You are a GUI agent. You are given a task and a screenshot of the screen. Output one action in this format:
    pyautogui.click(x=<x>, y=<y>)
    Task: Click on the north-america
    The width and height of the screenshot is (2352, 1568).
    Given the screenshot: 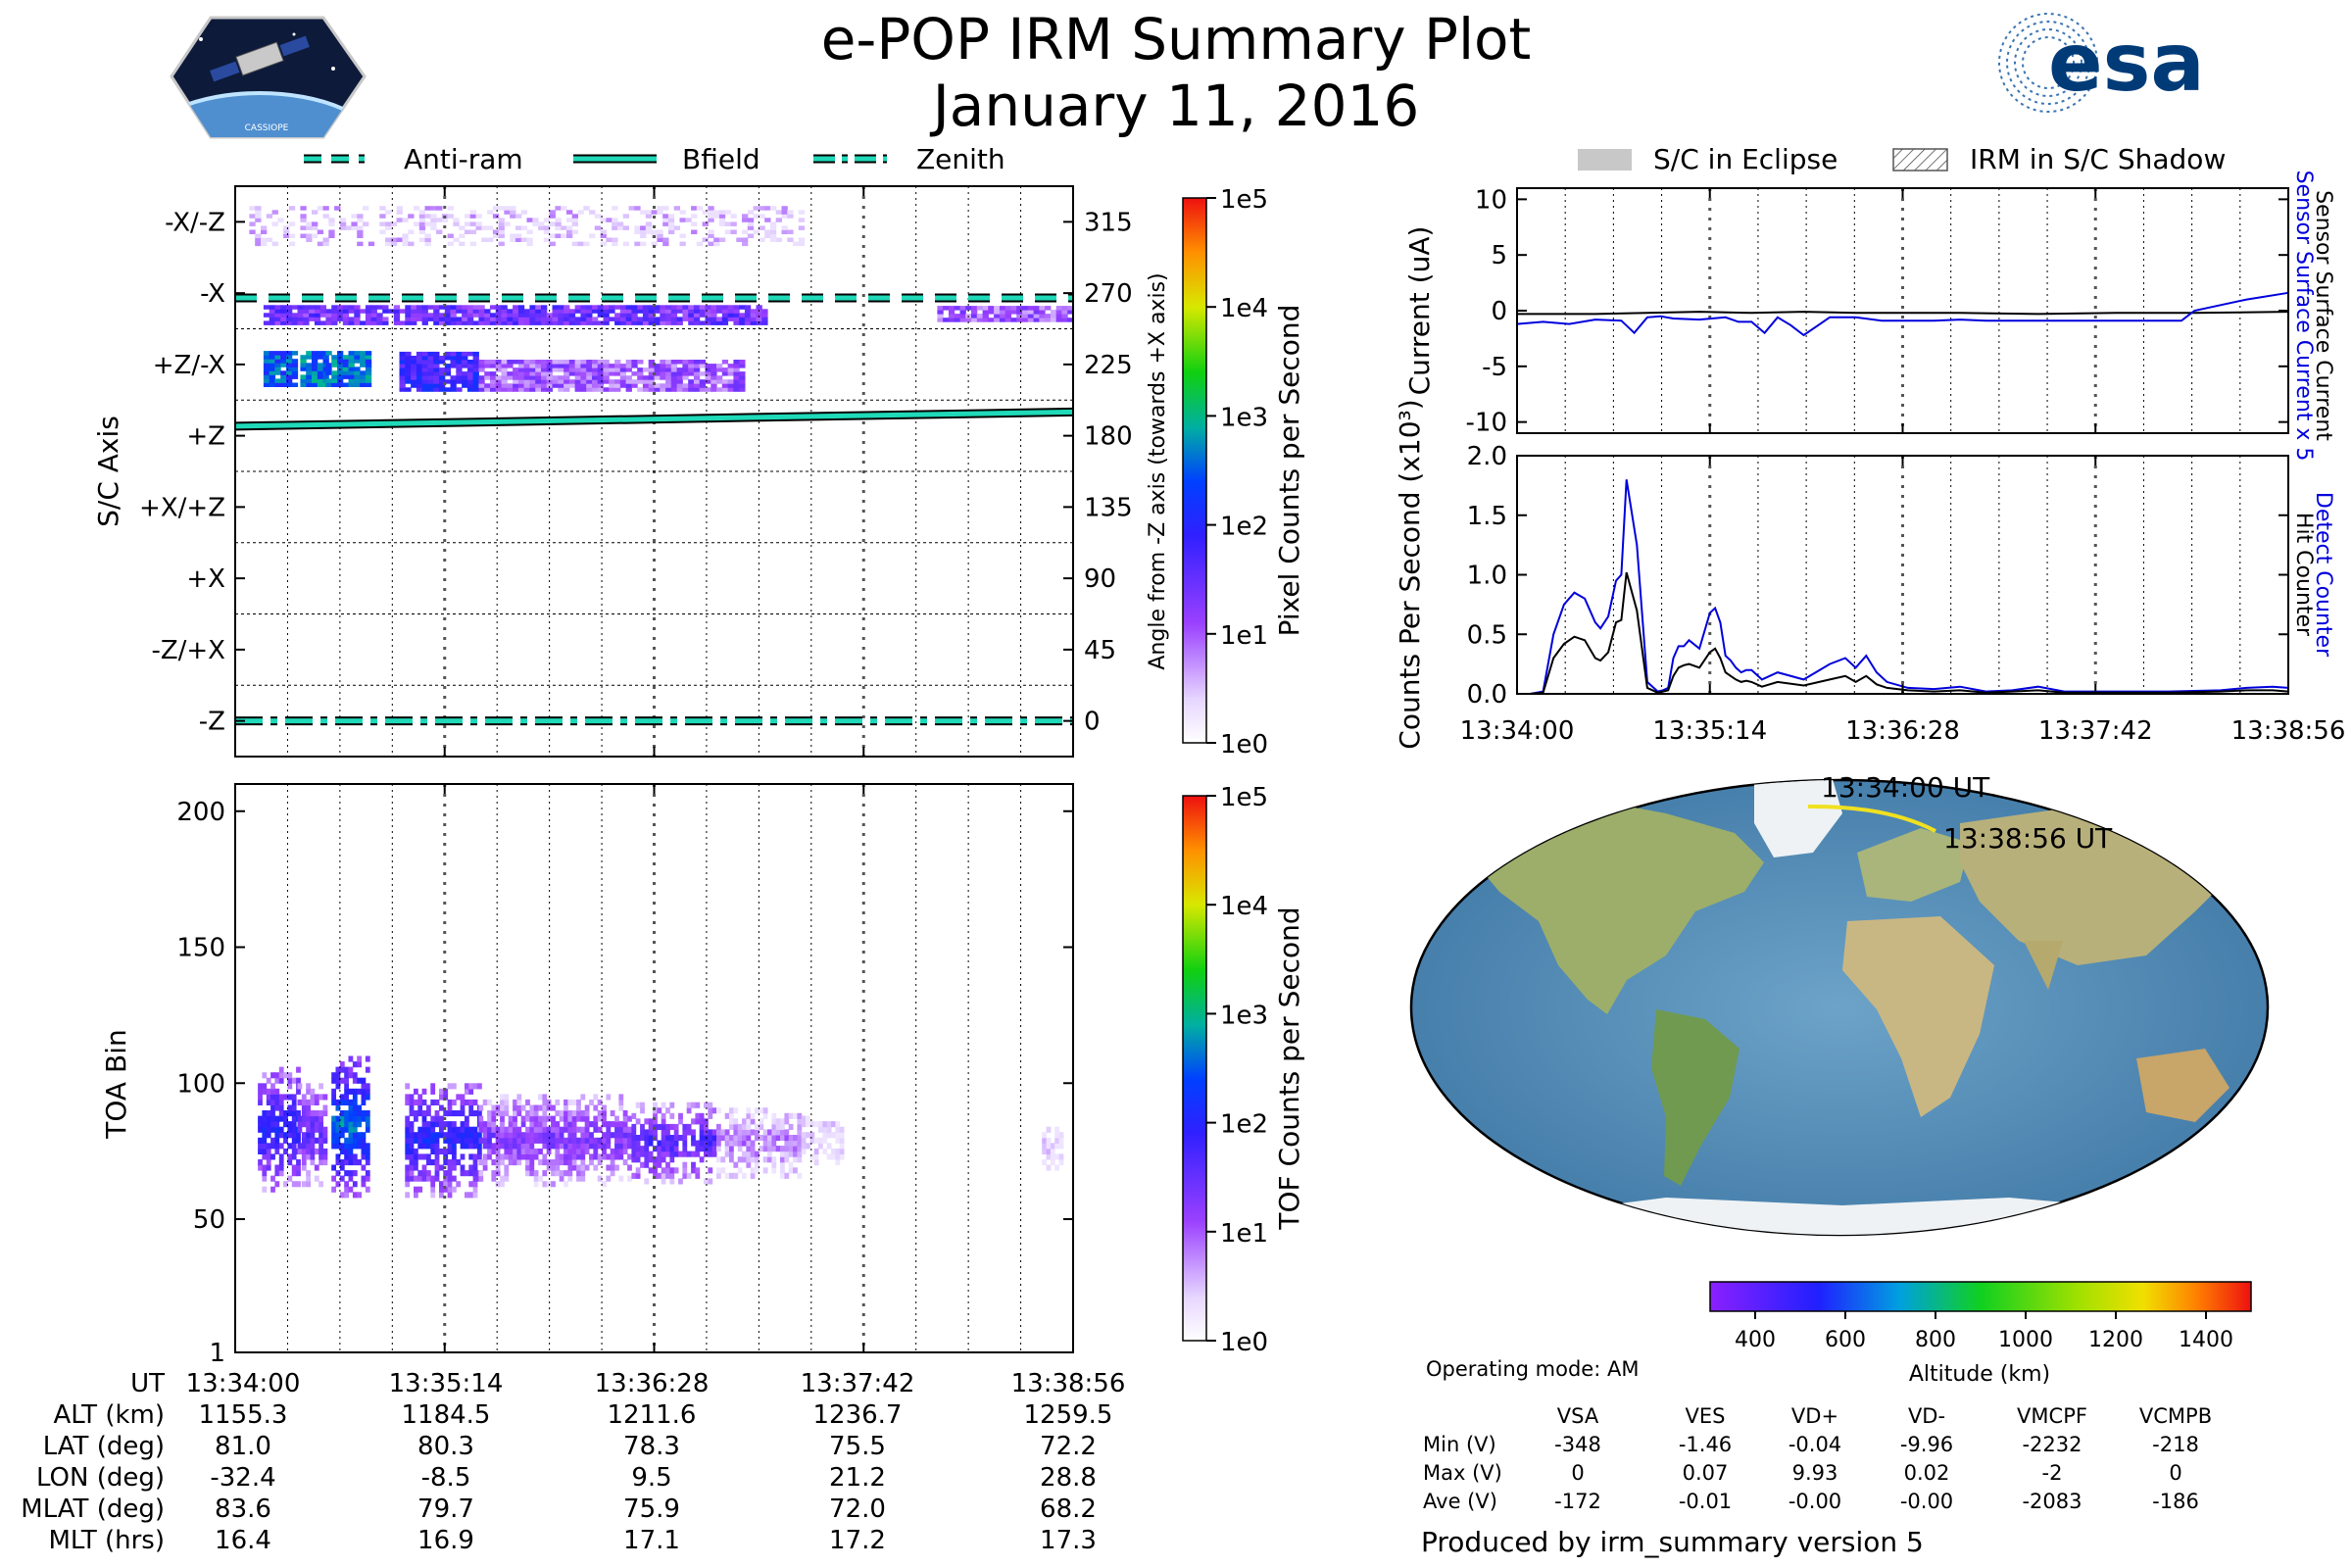 What is the action you would take?
    pyautogui.click(x=1619, y=906)
    